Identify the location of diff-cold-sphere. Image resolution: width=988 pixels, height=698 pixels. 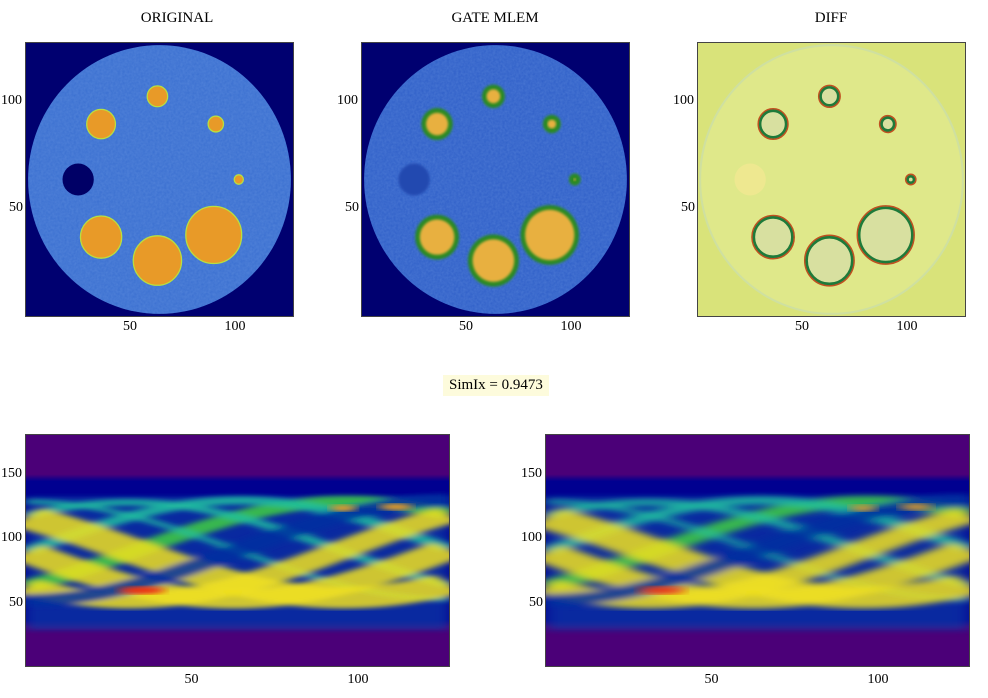
(750, 179).